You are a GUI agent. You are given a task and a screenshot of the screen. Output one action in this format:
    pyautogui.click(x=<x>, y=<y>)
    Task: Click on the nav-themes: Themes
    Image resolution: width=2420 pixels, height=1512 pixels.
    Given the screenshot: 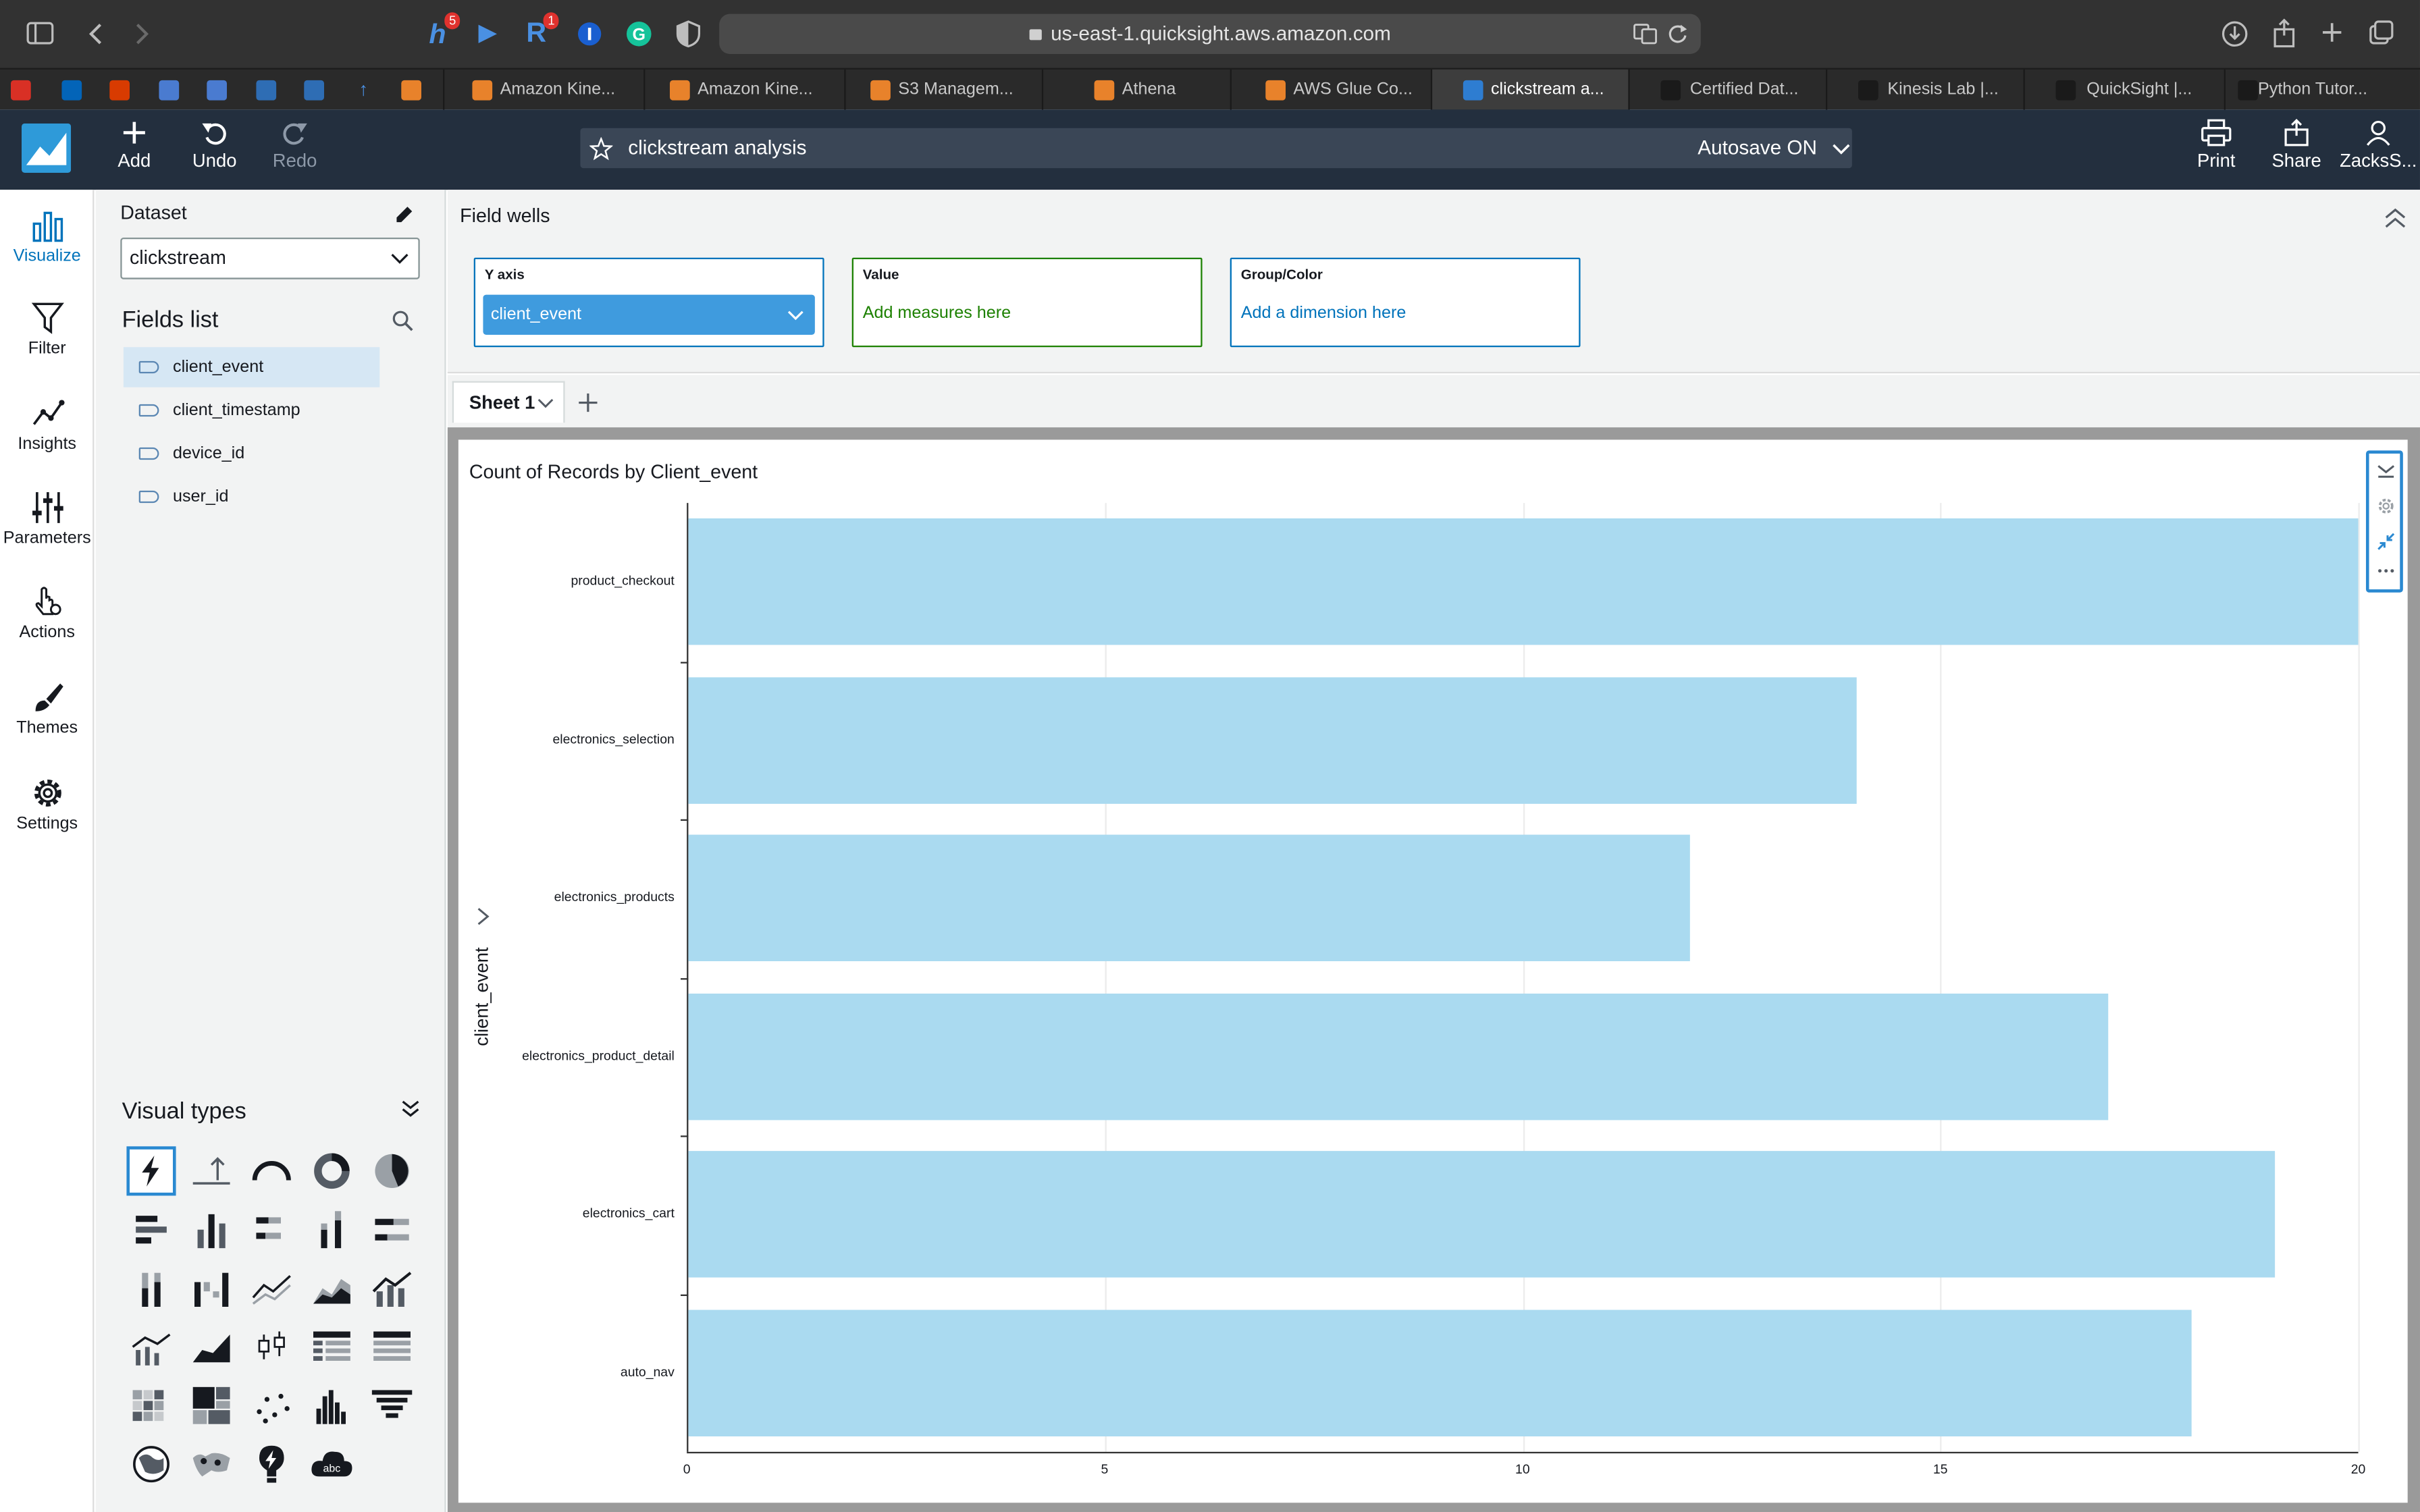 What is the action you would take?
    pyautogui.click(x=47, y=709)
    